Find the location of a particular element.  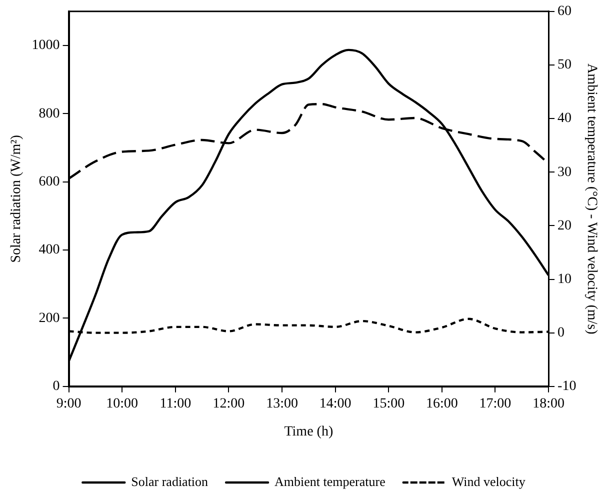

x-tick-label: 10:00 is located at coordinates (122, 404).